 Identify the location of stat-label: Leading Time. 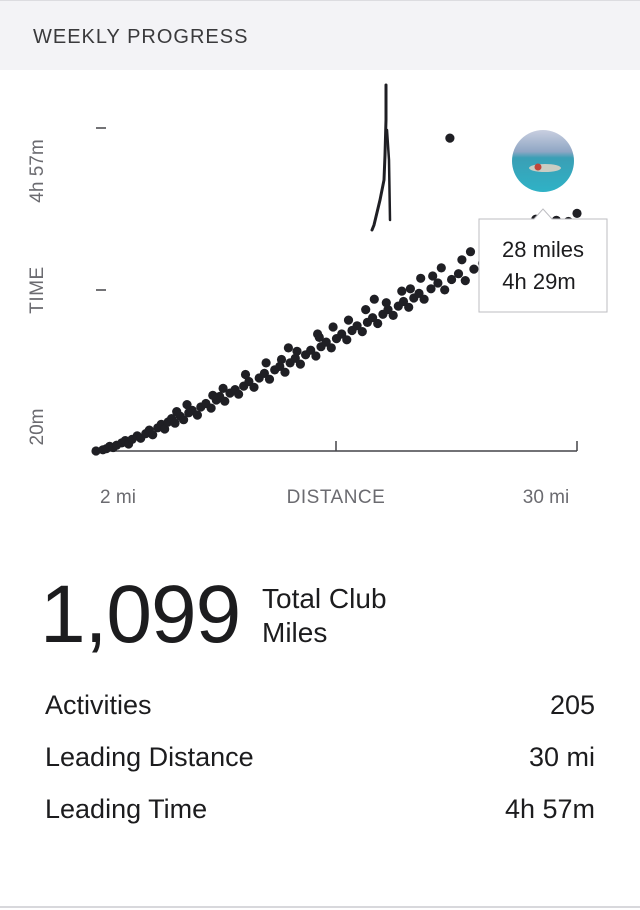
(126, 809).